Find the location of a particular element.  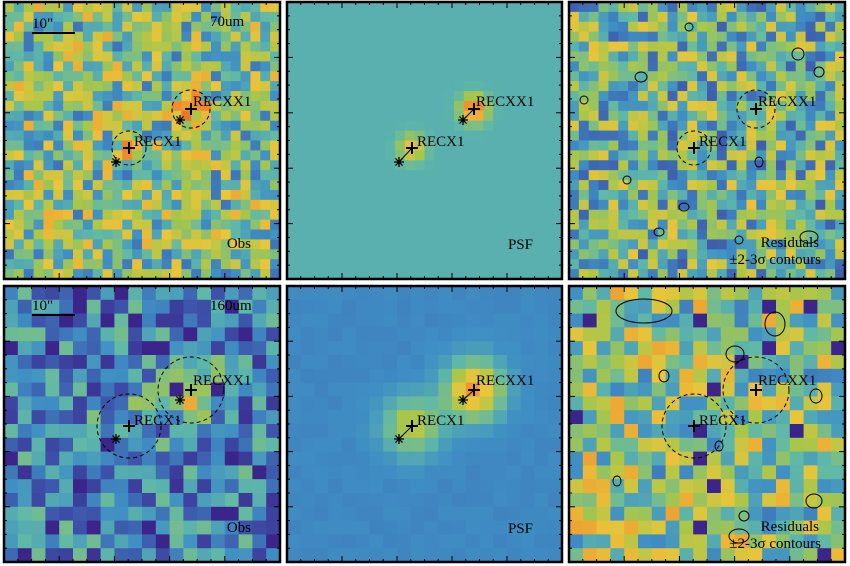

band-label: 160um is located at coordinates (231, 306).